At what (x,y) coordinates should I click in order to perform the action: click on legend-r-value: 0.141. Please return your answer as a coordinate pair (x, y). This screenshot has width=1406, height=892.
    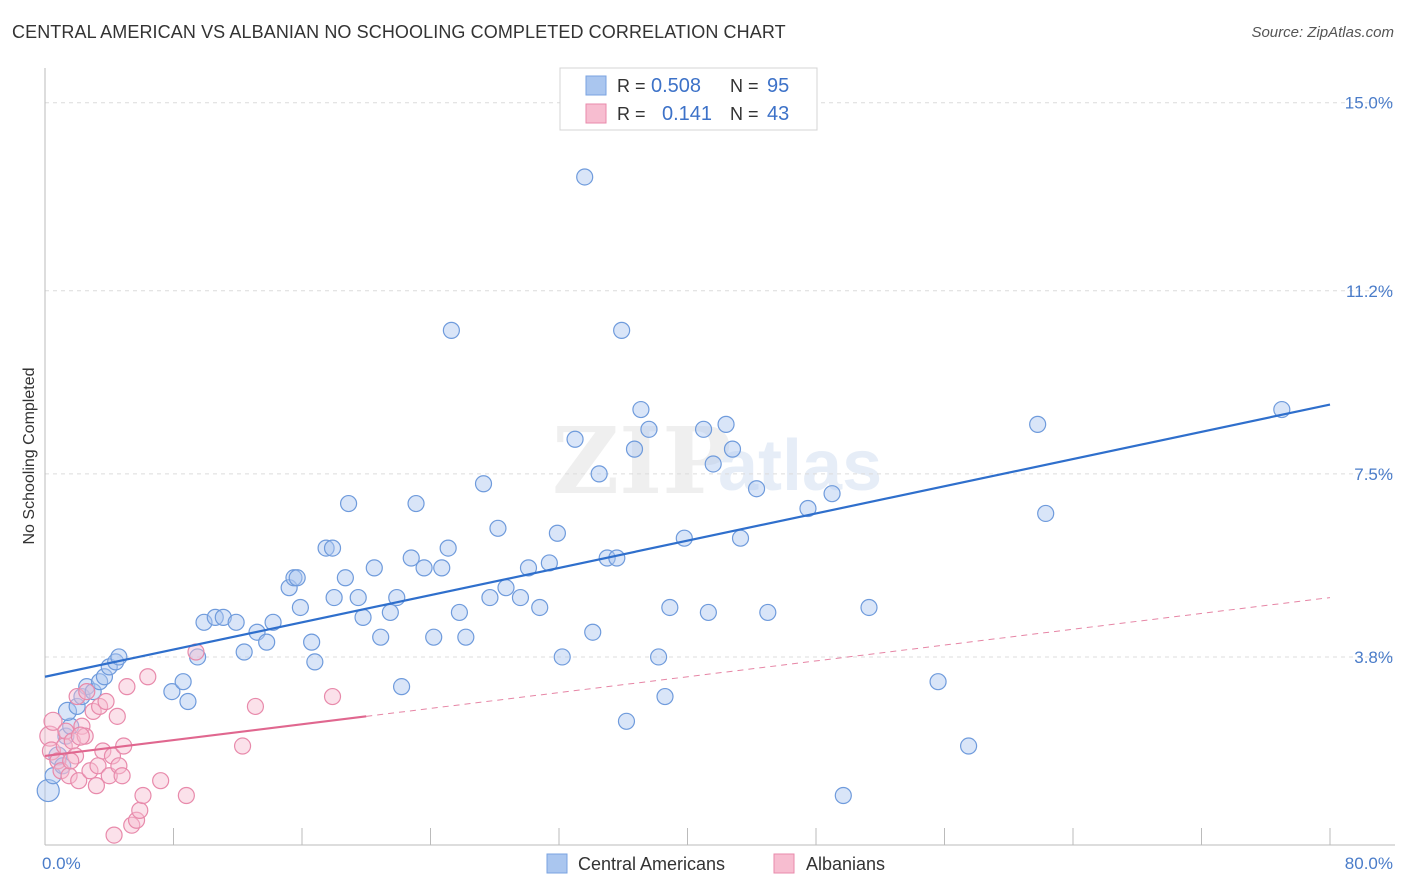
    Looking at the image, I should click on (687, 114).